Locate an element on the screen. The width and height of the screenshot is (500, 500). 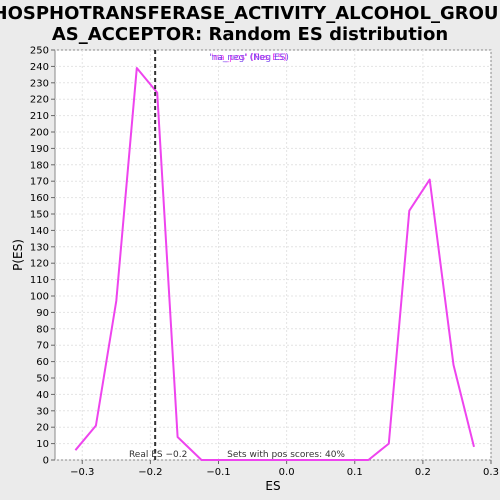
y-tick-label: 120 is located at coordinates (39, 264).